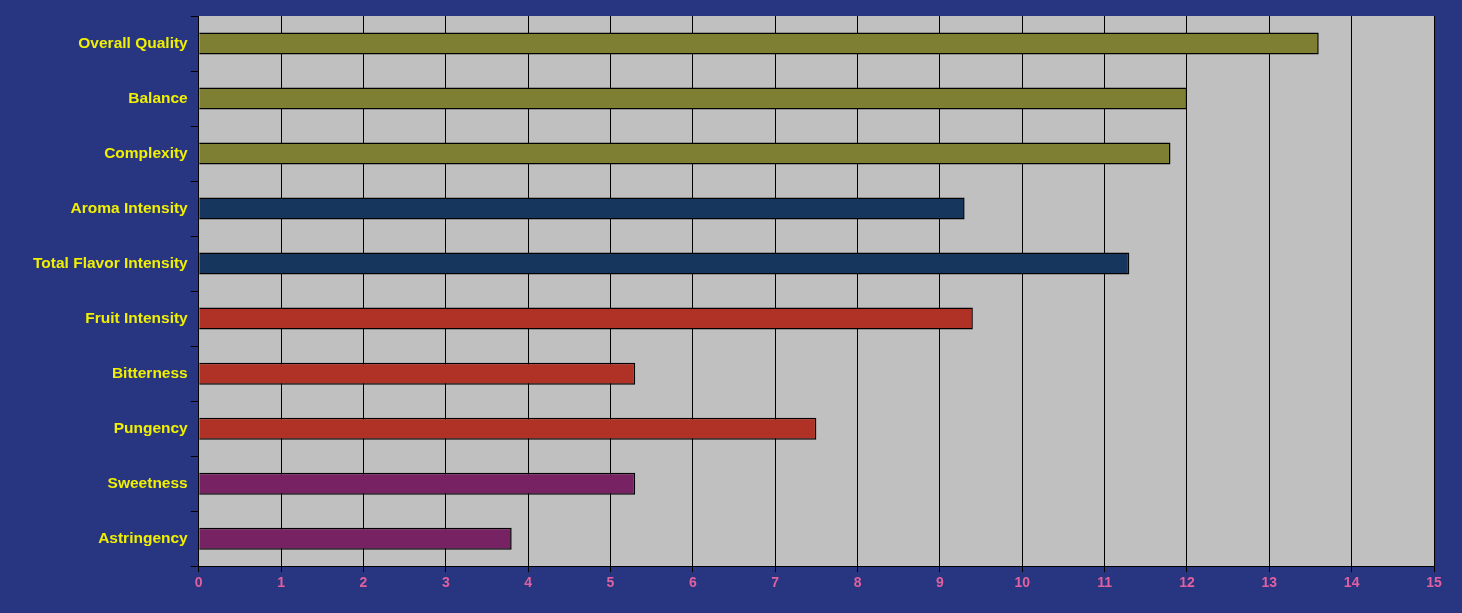 Image resolution: width=1462 pixels, height=613 pixels. I want to click on y-tick-label: Sweetness, so click(147, 482).